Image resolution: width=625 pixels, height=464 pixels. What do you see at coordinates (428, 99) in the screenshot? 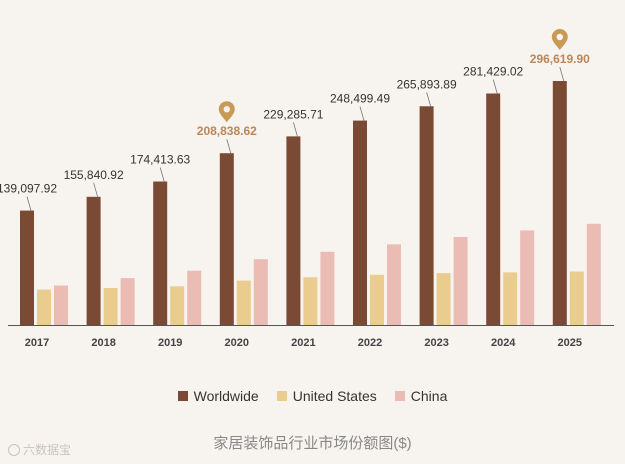
I see `data-label-leader-2023` at bounding box center [428, 99].